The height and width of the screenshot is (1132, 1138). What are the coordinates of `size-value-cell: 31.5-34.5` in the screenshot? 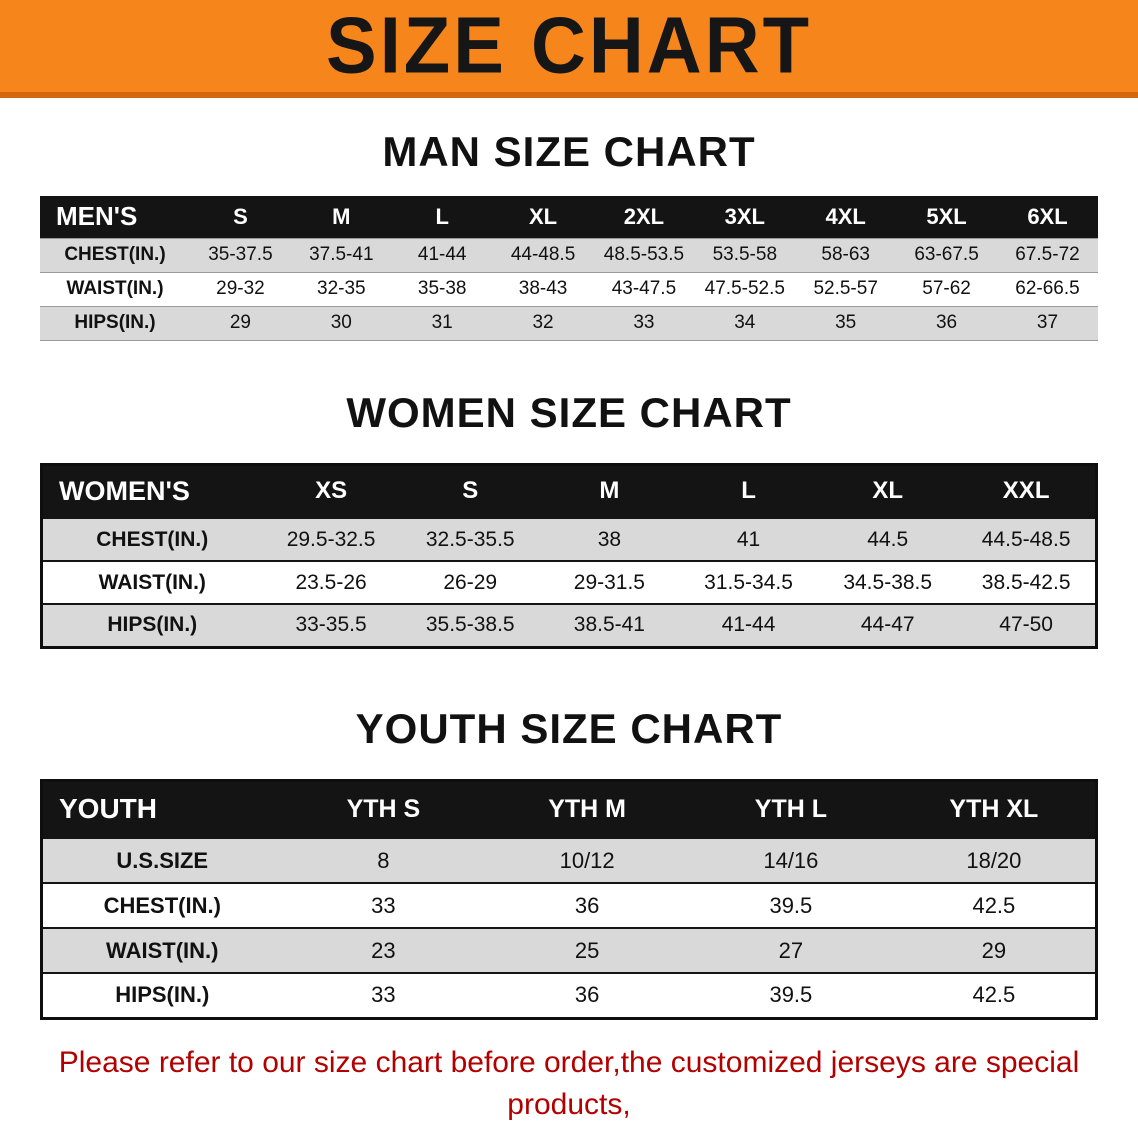 It's located at (748, 582).